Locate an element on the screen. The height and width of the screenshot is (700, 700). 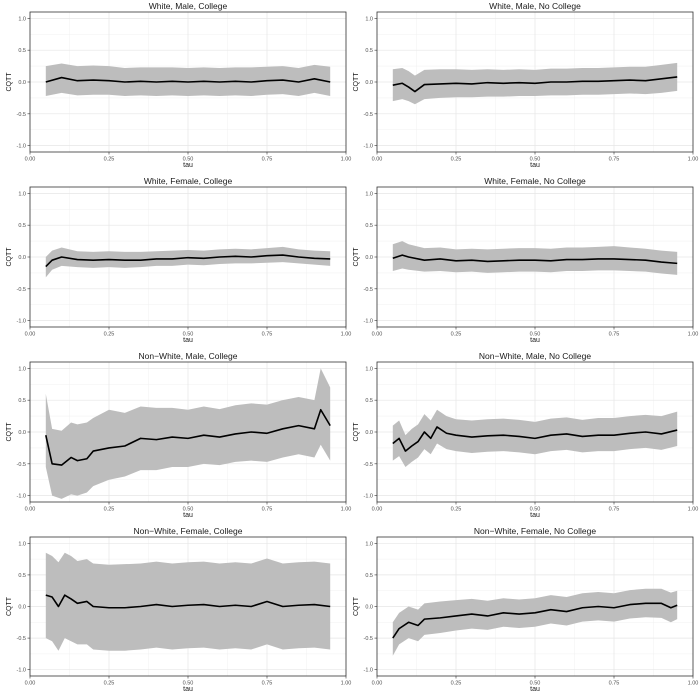
panel-title: White, Male, College is located at coordinates (188, 6).